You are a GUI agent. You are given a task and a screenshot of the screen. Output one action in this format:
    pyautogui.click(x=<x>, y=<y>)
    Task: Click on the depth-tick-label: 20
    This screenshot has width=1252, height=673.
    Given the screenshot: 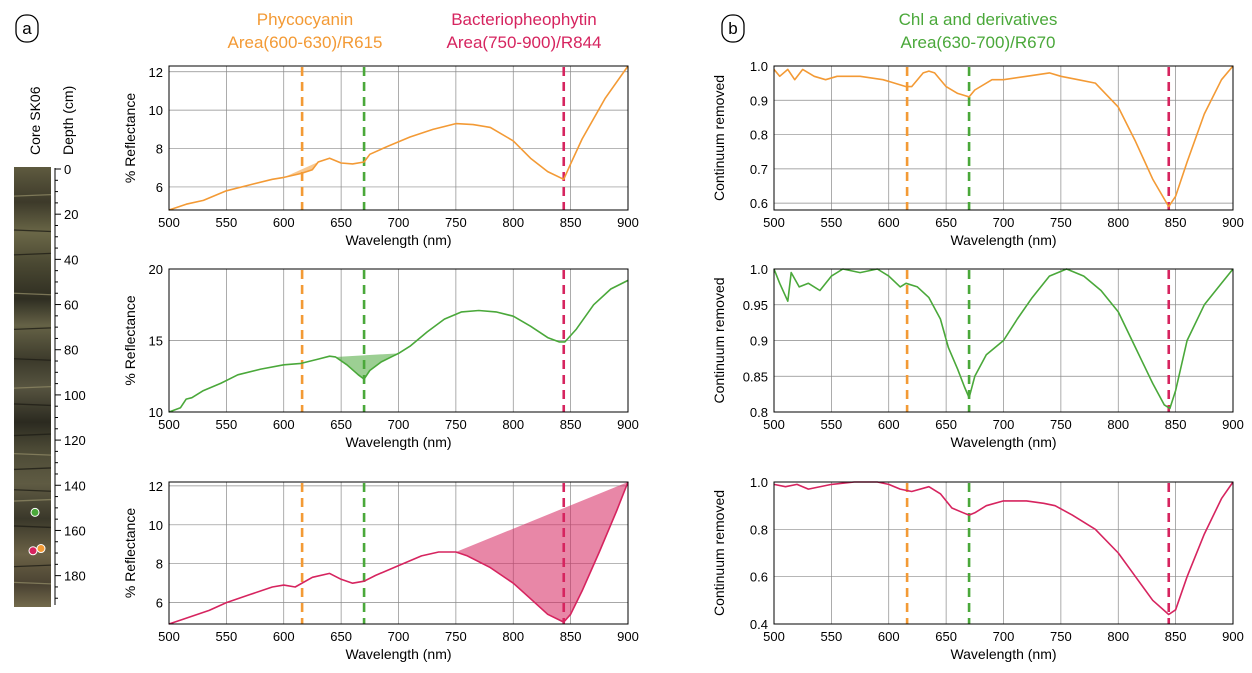 What is the action you would take?
    pyautogui.click(x=71, y=214)
    